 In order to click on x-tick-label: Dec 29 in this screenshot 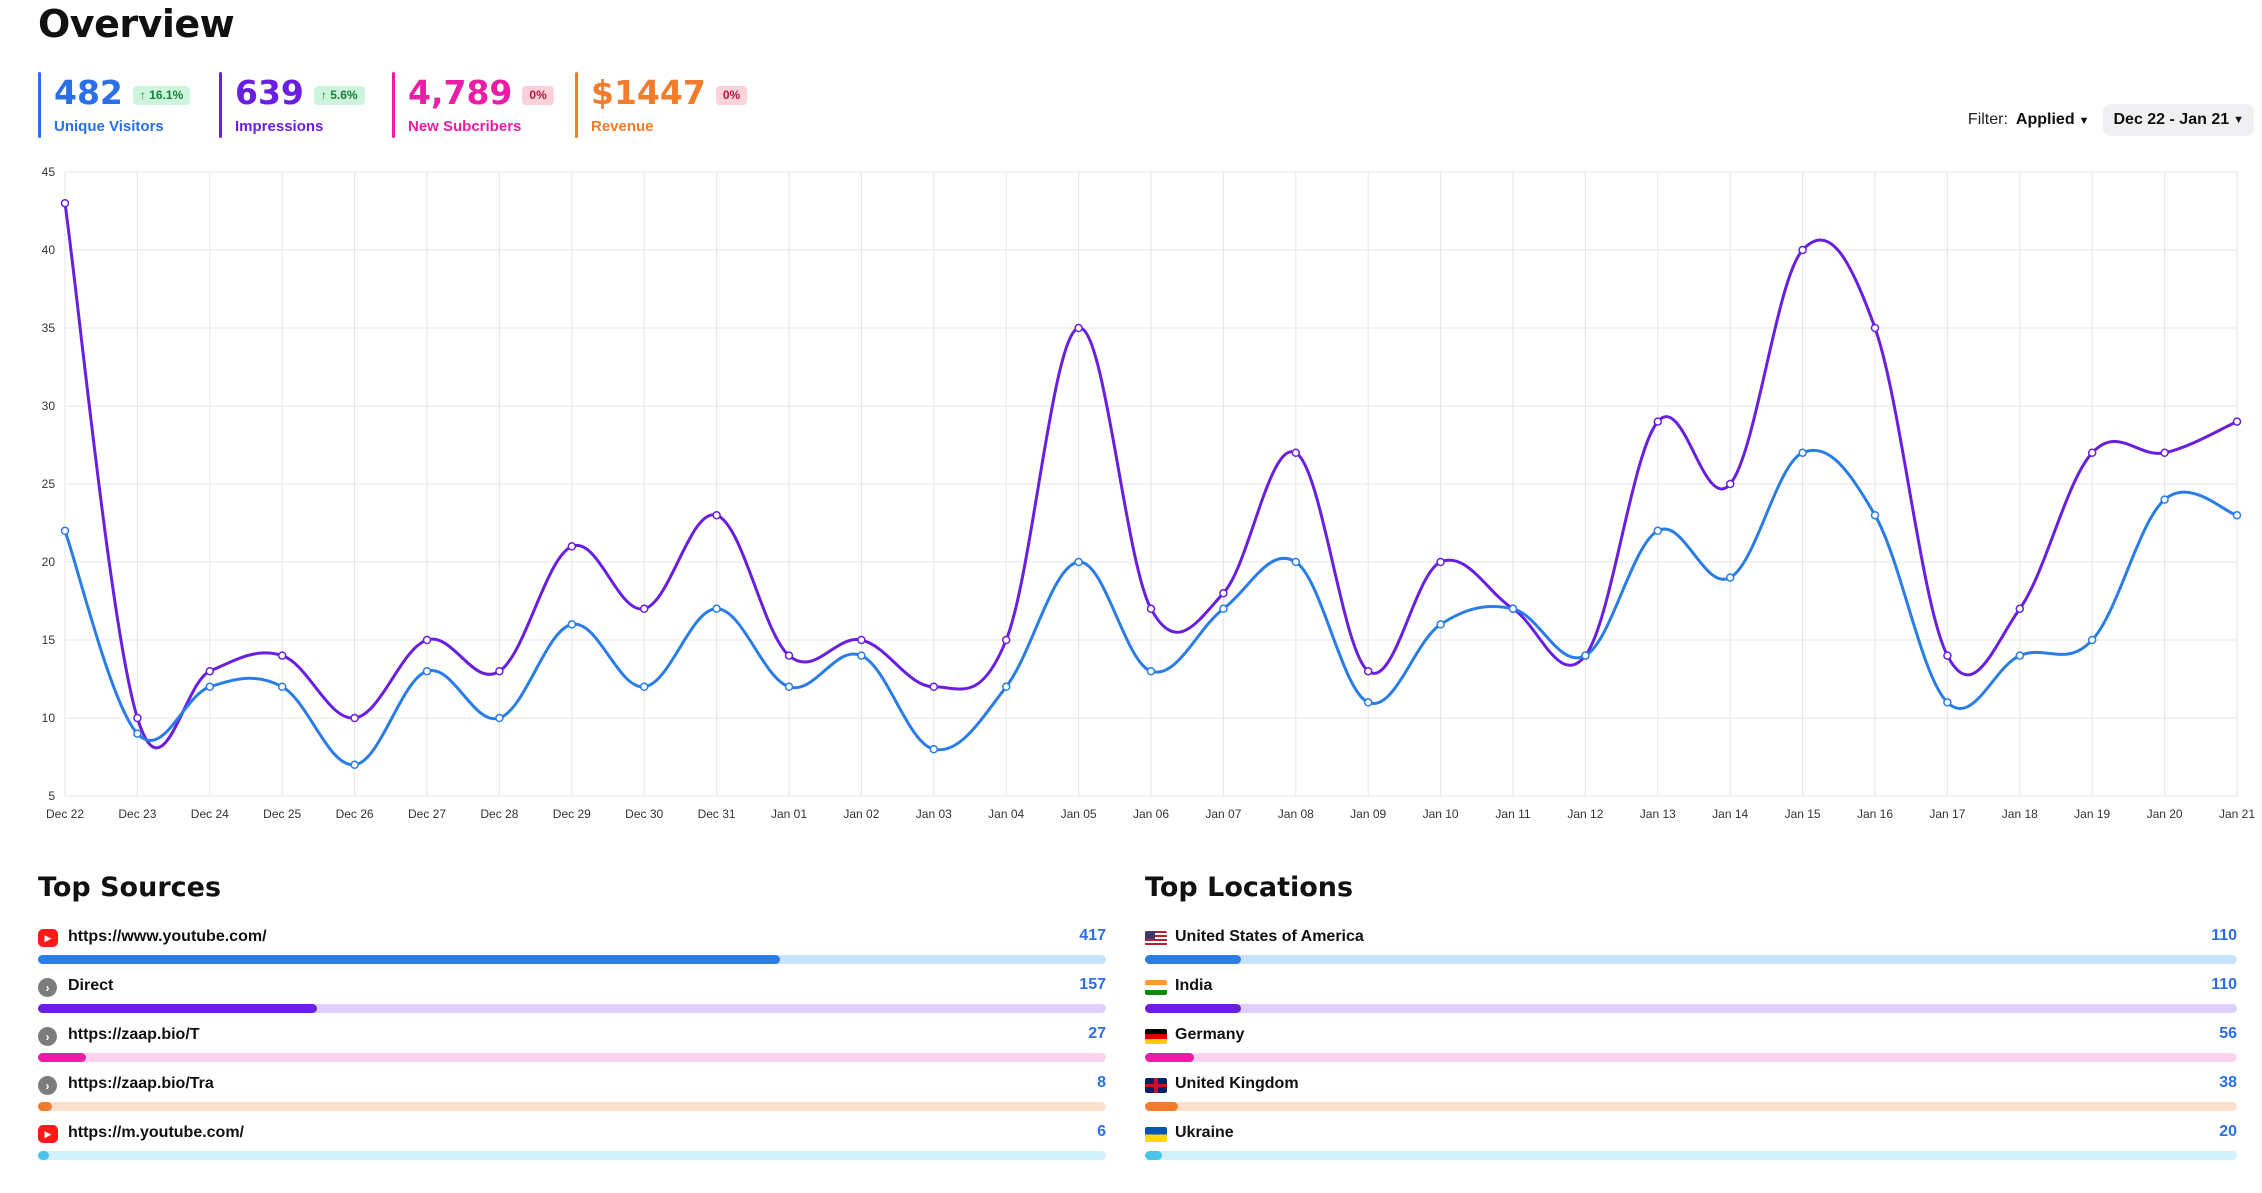, I will do `click(572, 814)`.